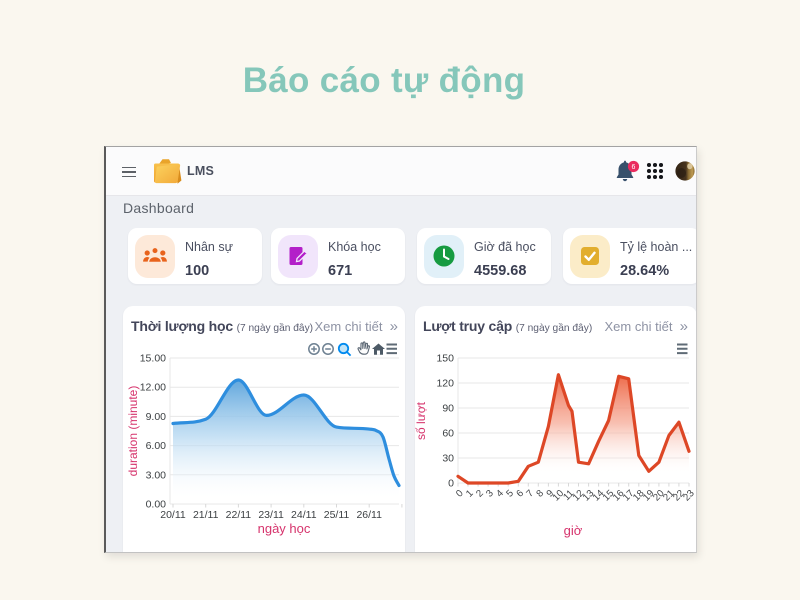 Image resolution: width=800 pixels, height=600 pixels. What do you see at coordinates (689, 496) in the screenshot?
I see `svg-text: 23` at bounding box center [689, 496].